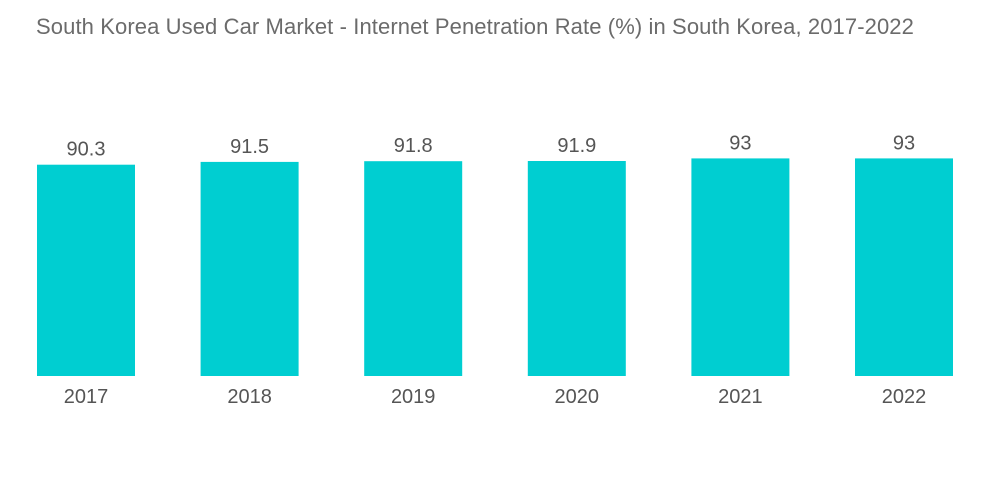 The width and height of the screenshot is (1000, 504). Describe the element at coordinates (249, 397) in the screenshot. I see `x-tick-label-2018: 2018` at that location.